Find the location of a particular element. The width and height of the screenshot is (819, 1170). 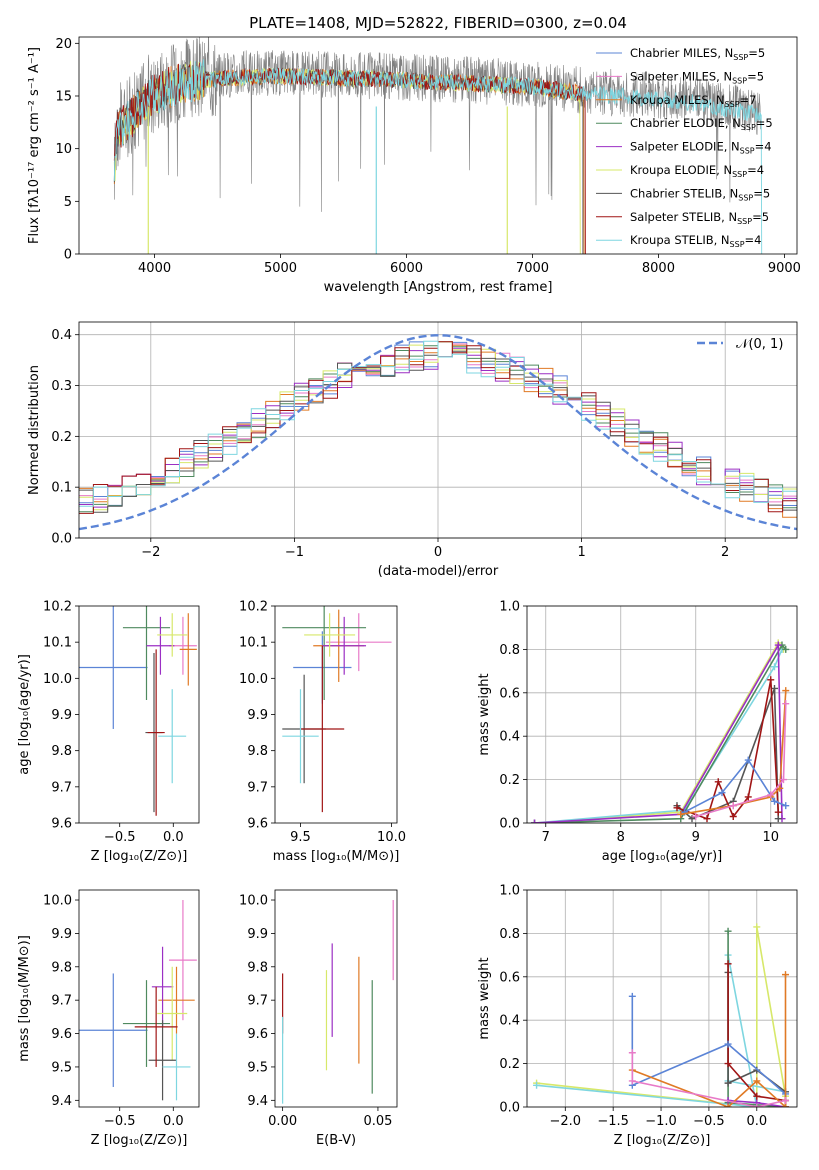

x-tick-label: 7 is located at coordinates (546, 837).